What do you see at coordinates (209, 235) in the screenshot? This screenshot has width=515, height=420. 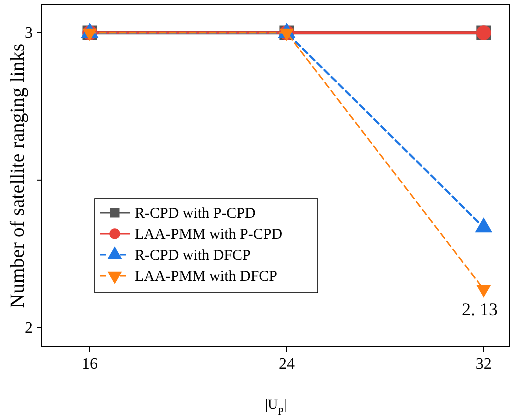 I see `legend-label: LAA-PMM with P-CPD` at bounding box center [209, 235].